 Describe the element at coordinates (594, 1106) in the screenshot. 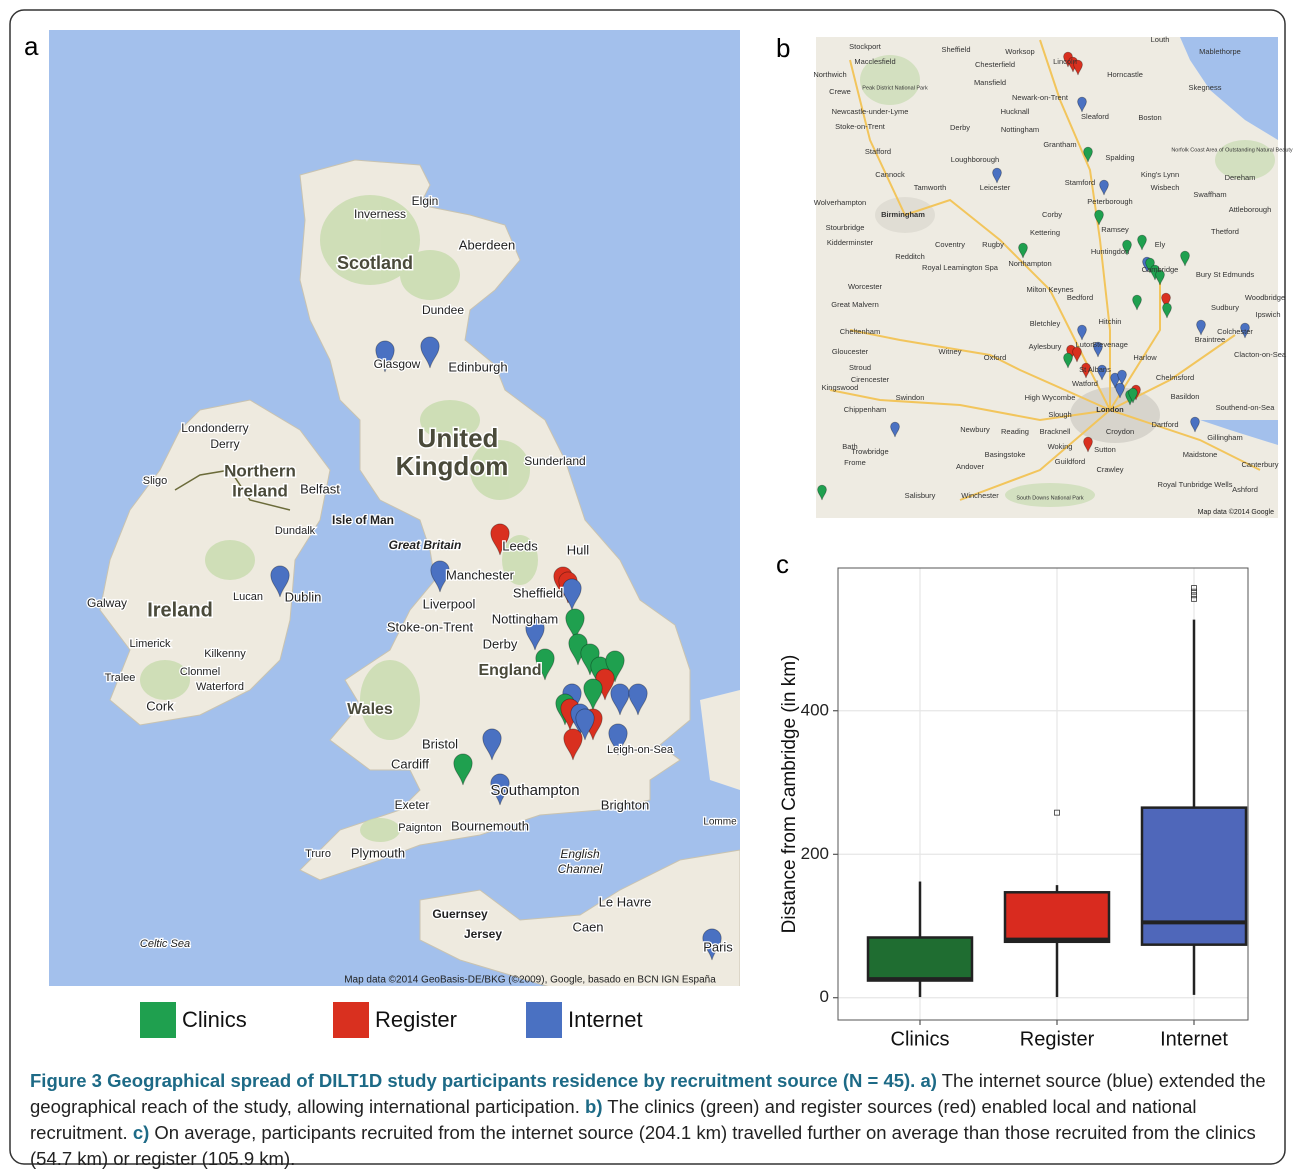

I see `caption-part-label: b)` at that location.